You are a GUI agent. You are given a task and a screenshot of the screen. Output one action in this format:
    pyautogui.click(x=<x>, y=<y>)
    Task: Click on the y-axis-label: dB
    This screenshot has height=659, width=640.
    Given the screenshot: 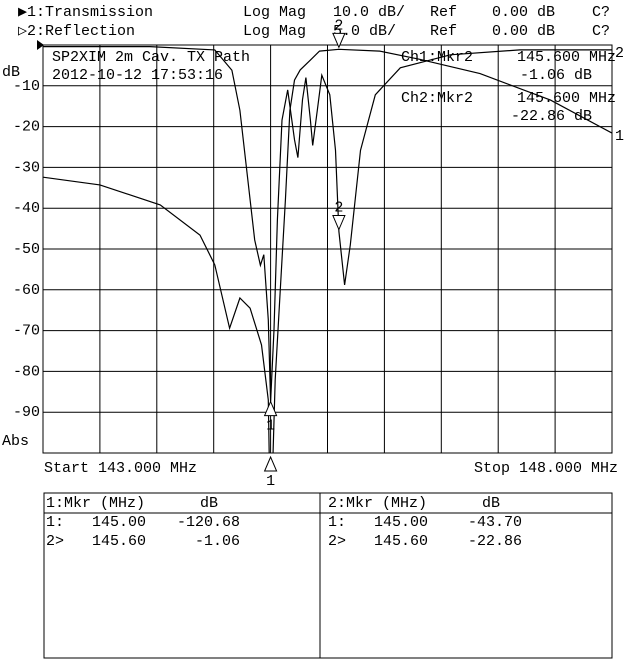 What is the action you would take?
    pyautogui.click(x=11, y=72)
    